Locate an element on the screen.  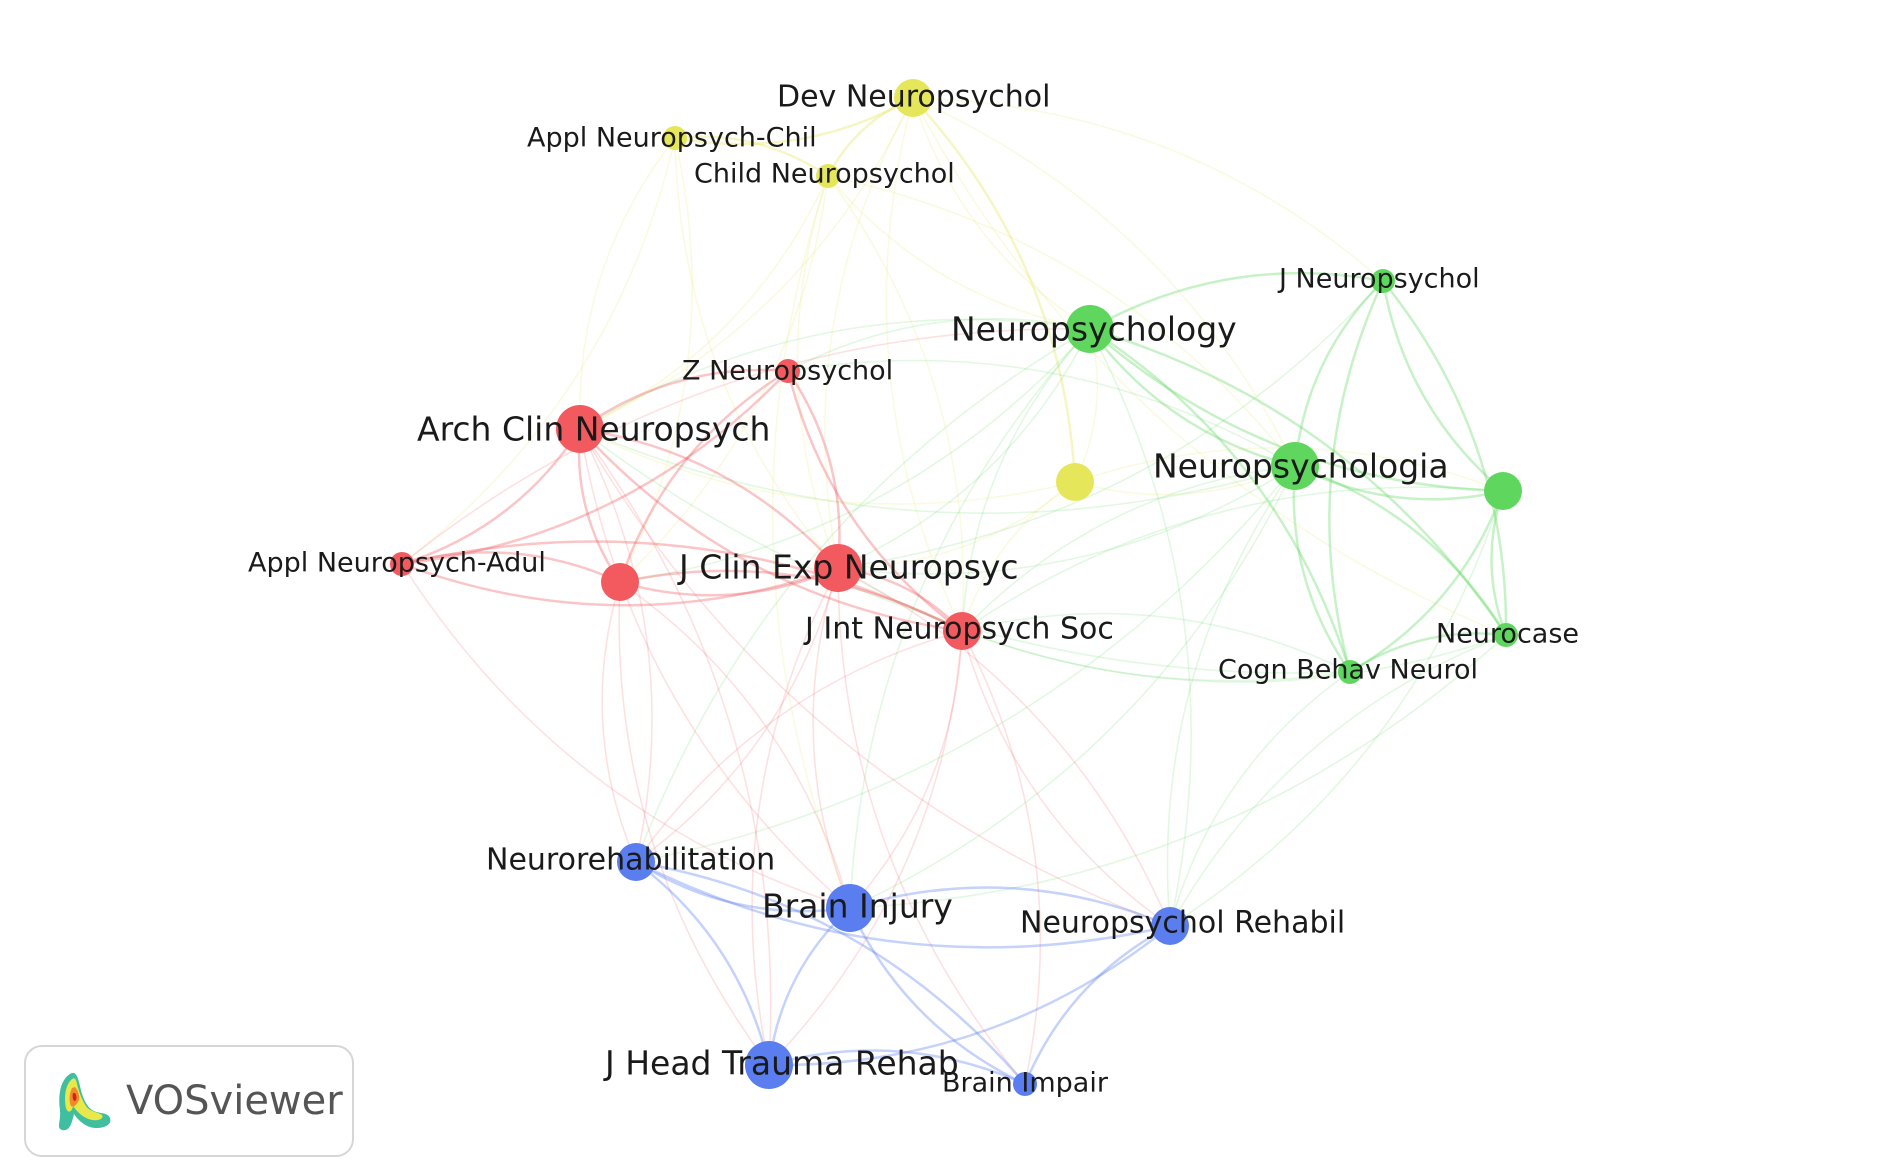
vosviewer-logo-text: VOSviewer is located at coordinates (234, 1101).